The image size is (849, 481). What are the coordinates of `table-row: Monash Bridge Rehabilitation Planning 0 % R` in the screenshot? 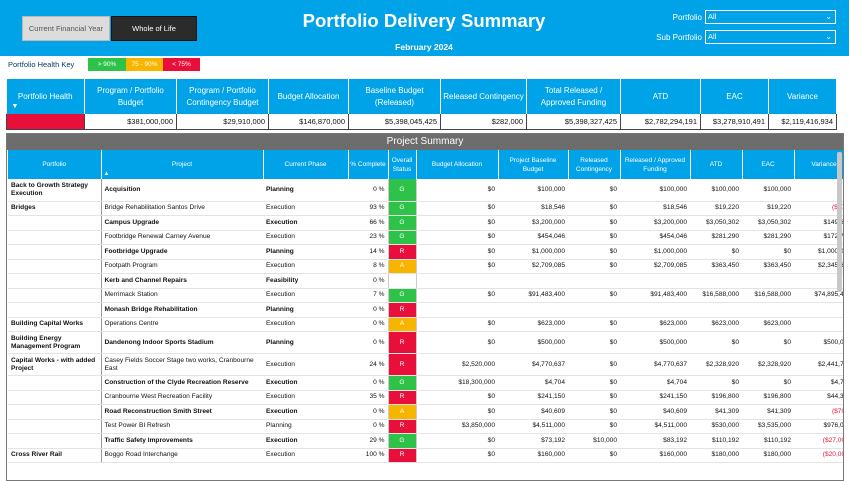 It's located at (425, 310).